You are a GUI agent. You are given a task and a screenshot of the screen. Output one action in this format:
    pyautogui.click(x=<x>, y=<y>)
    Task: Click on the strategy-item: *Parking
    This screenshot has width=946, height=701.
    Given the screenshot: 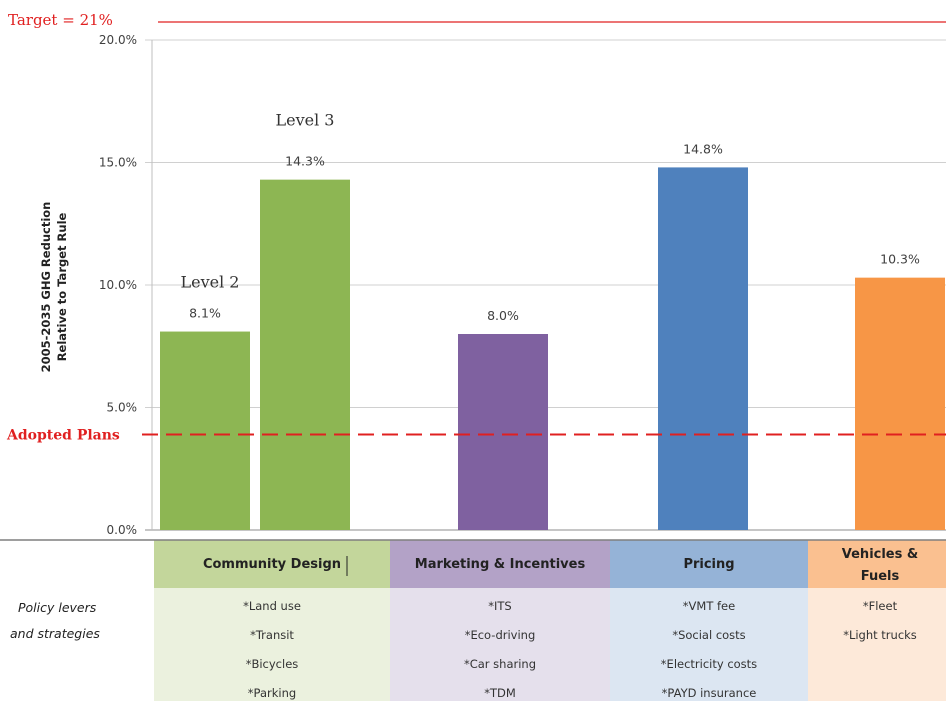 What is the action you would take?
    pyautogui.click(x=272, y=693)
    